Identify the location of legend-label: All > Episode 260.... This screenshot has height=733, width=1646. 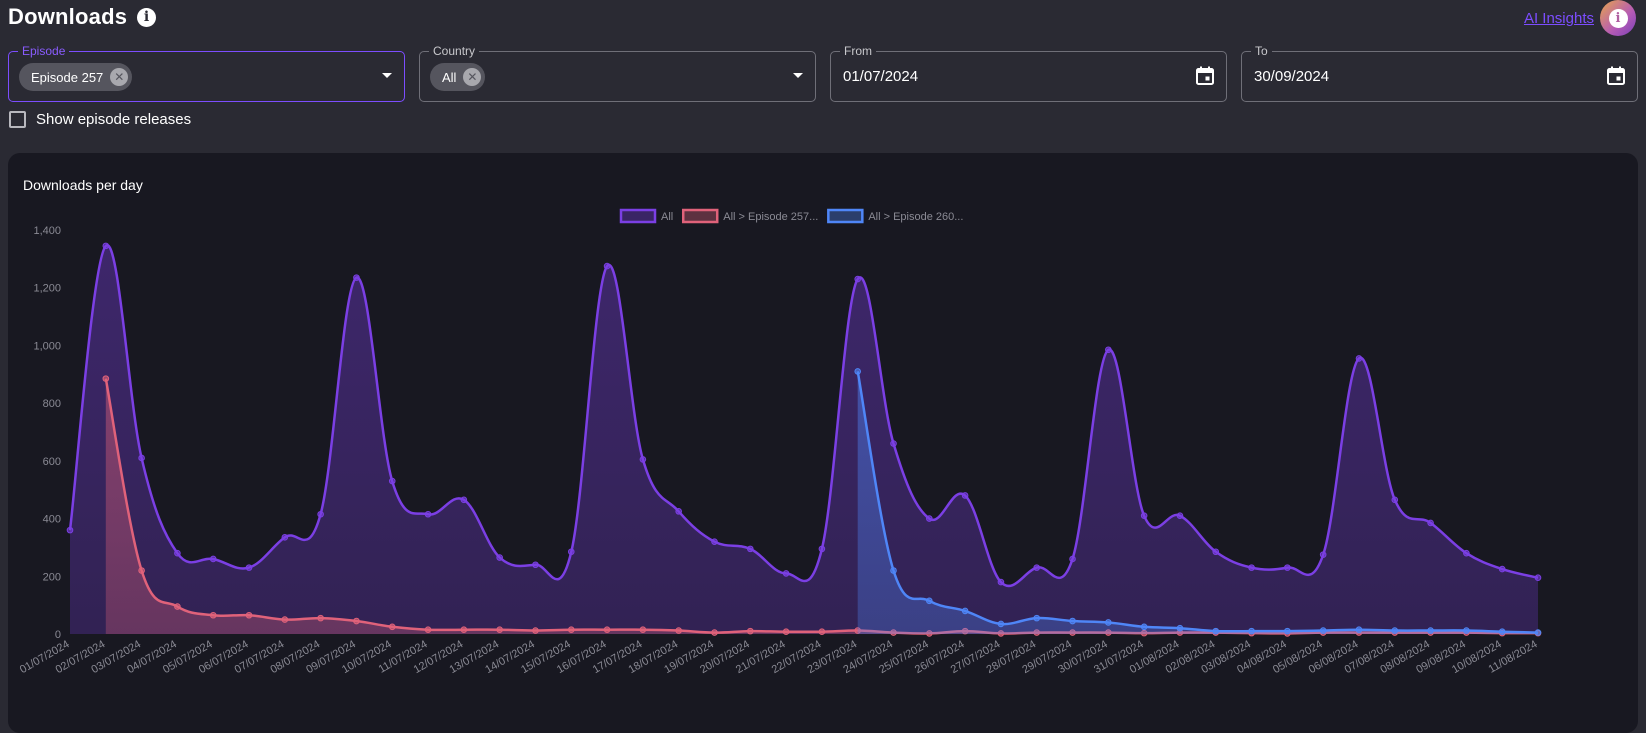
(915, 217).